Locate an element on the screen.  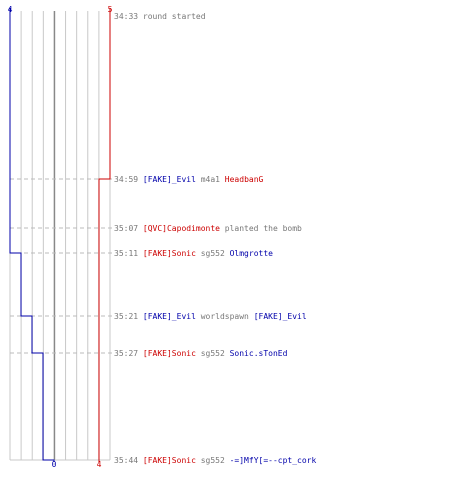
event-time: 34:33 is located at coordinates (128, 16).